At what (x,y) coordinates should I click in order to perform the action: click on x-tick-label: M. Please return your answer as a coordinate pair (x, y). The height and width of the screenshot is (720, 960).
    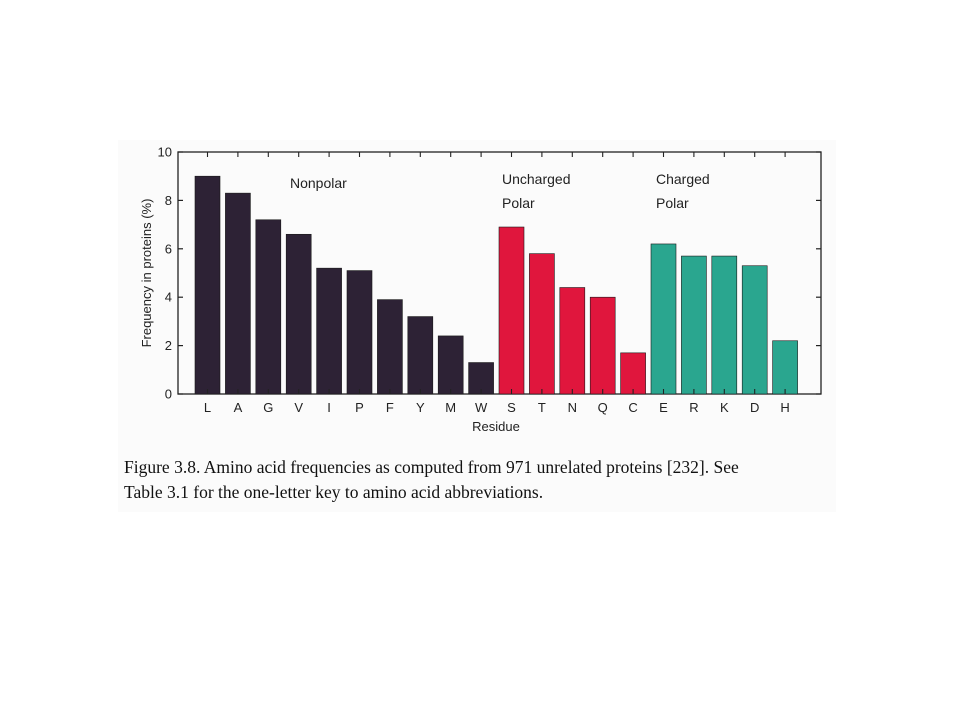
    Looking at the image, I should click on (450, 407).